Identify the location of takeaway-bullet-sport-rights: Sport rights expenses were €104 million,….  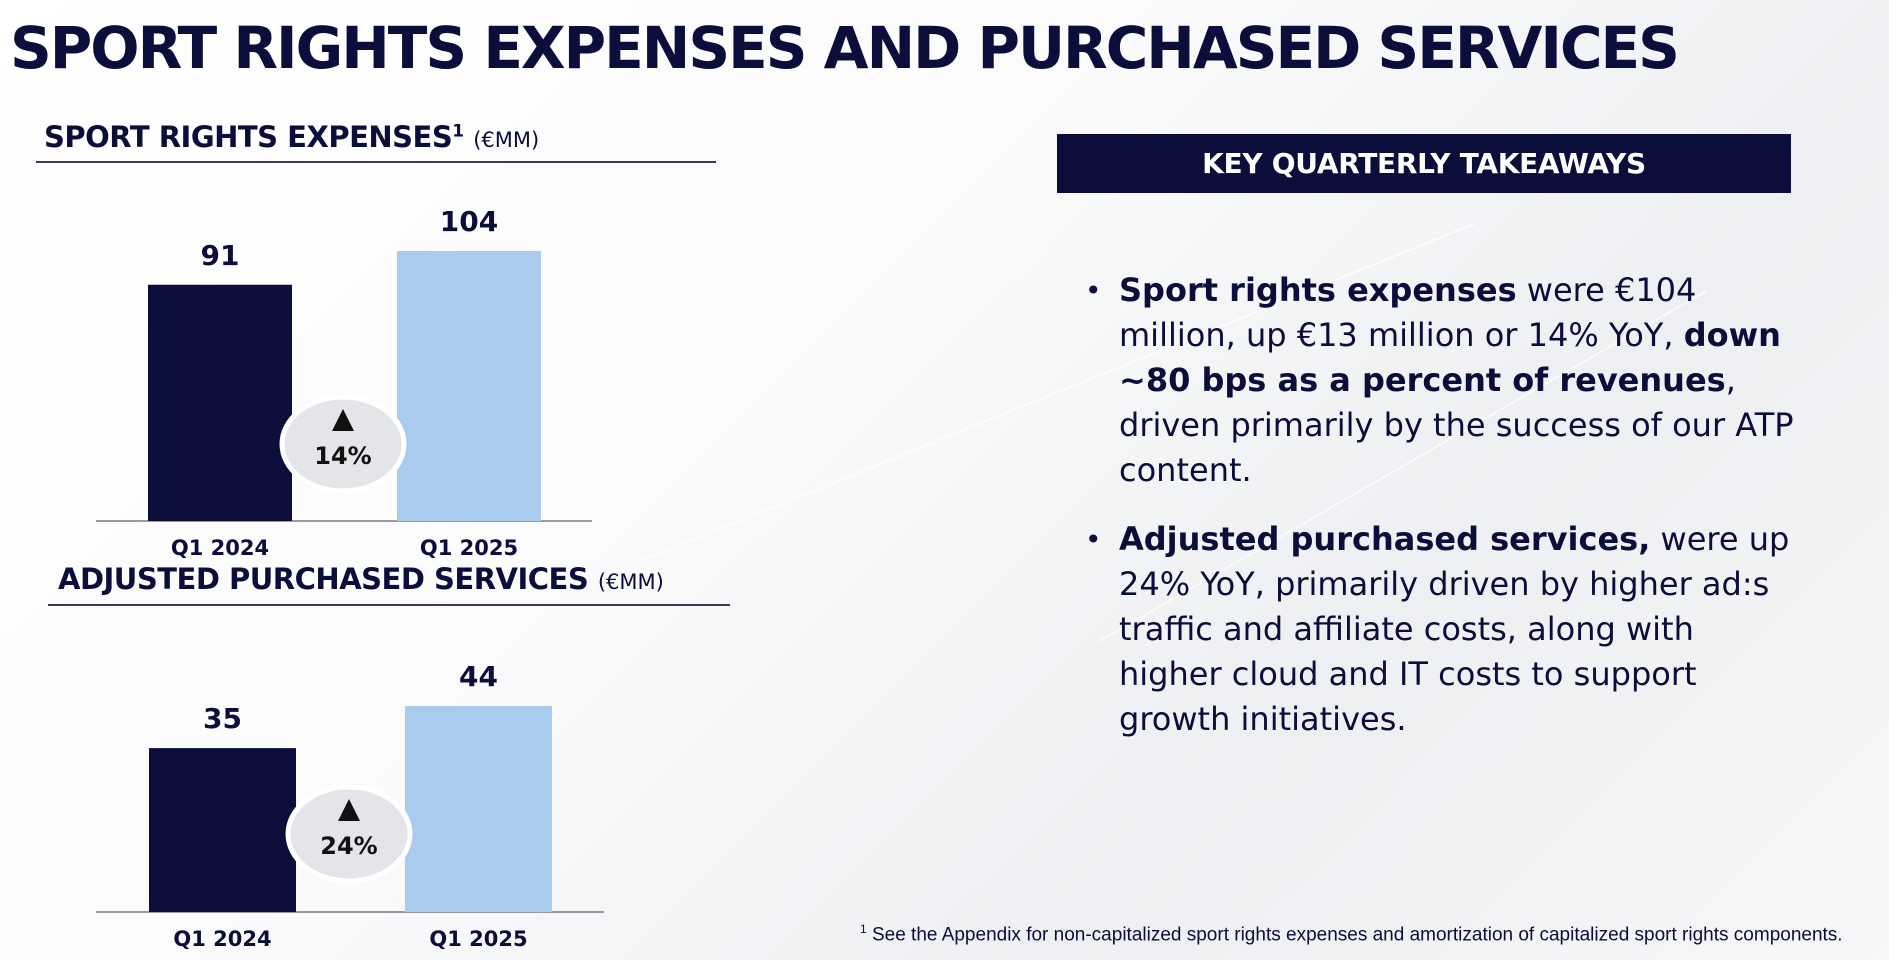
(1445, 380).